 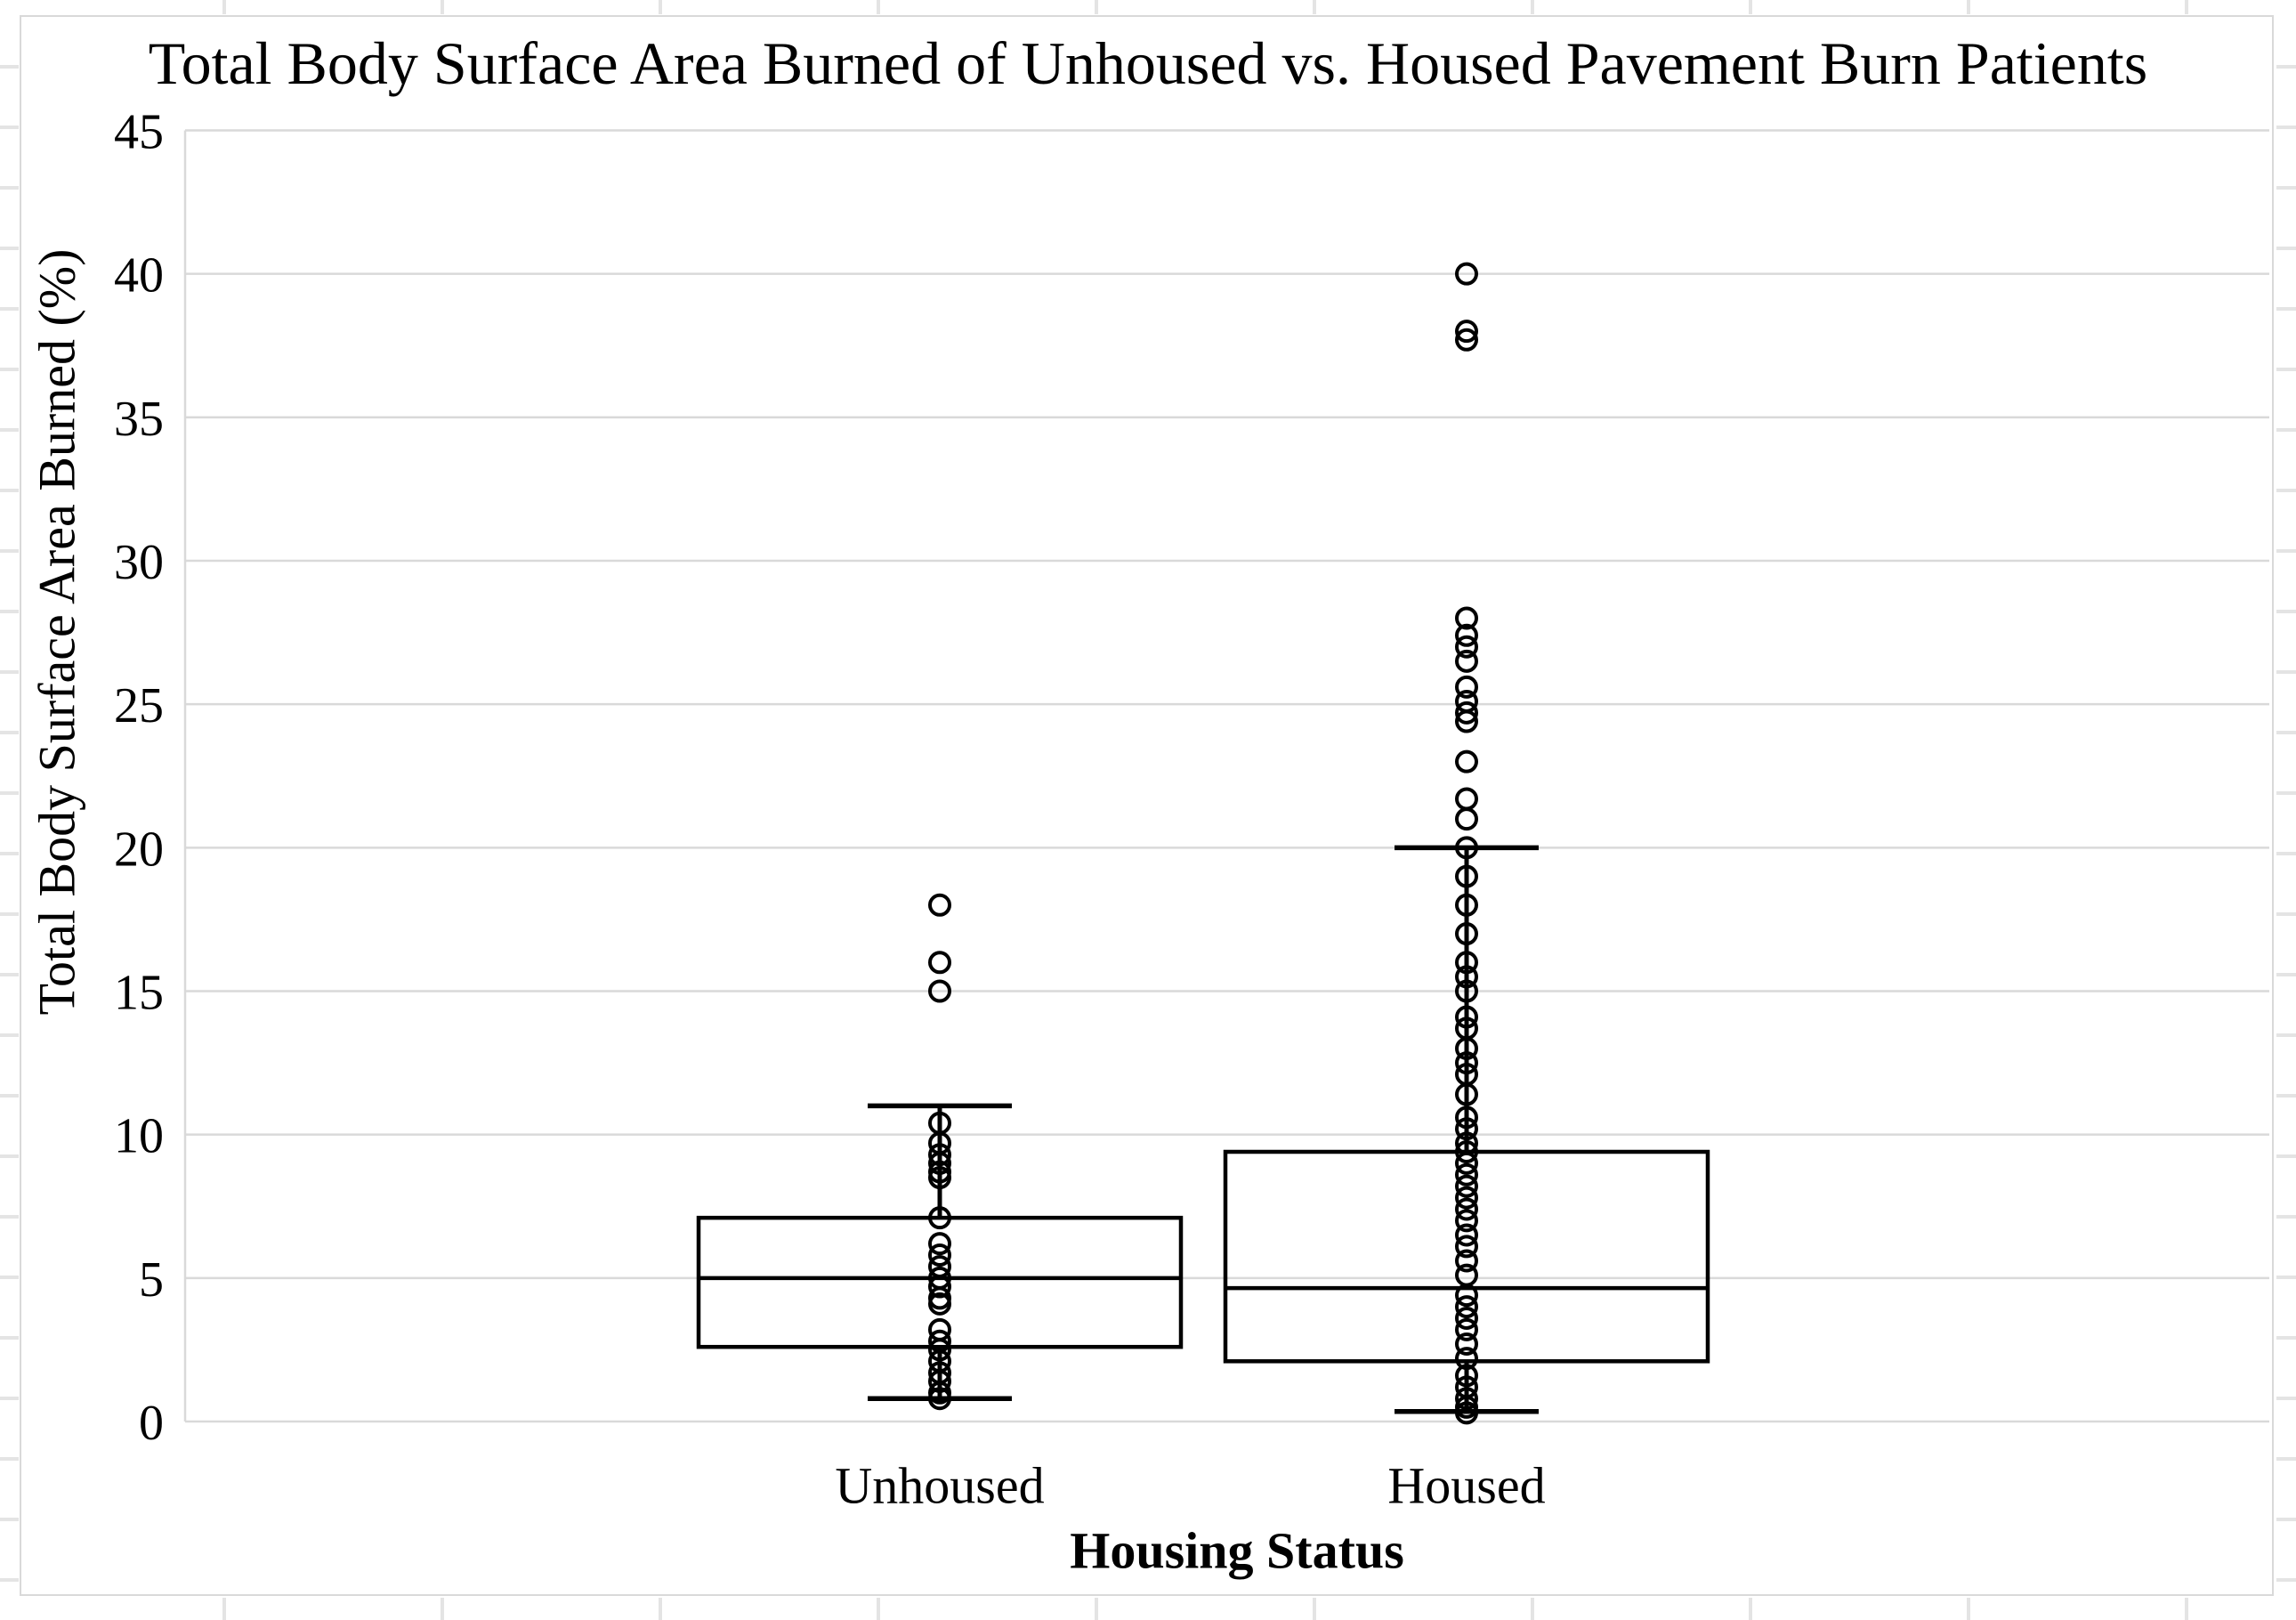 What do you see at coordinates (139, 276) in the screenshot?
I see `y-tick-label-40: 40` at bounding box center [139, 276].